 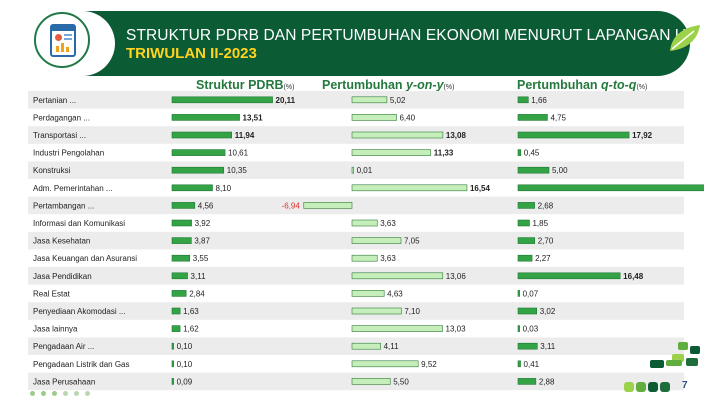 What do you see at coordinates (456, 329) in the screenshot?
I see `data-label: 13,03` at bounding box center [456, 329].